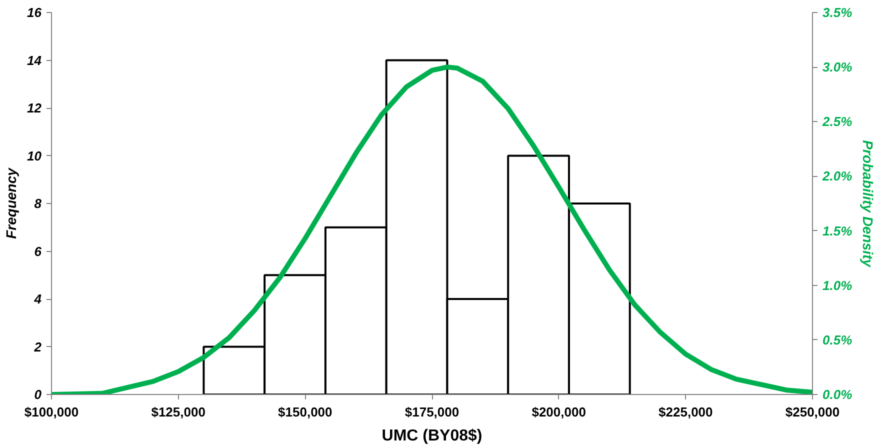  I want to click on y-axis-title: Frequency, so click(11, 202).